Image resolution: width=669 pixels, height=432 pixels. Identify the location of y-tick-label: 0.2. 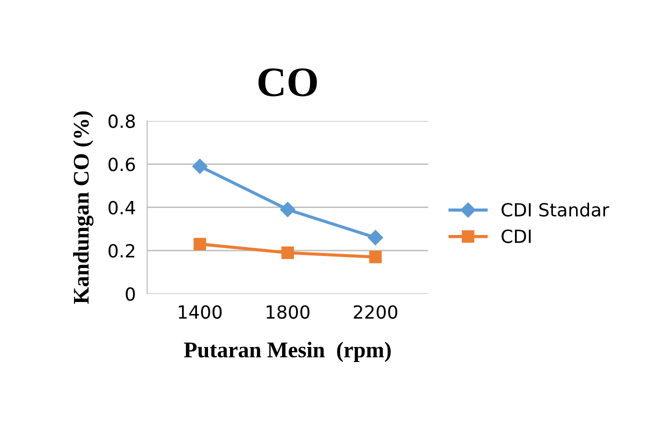
(121, 251).